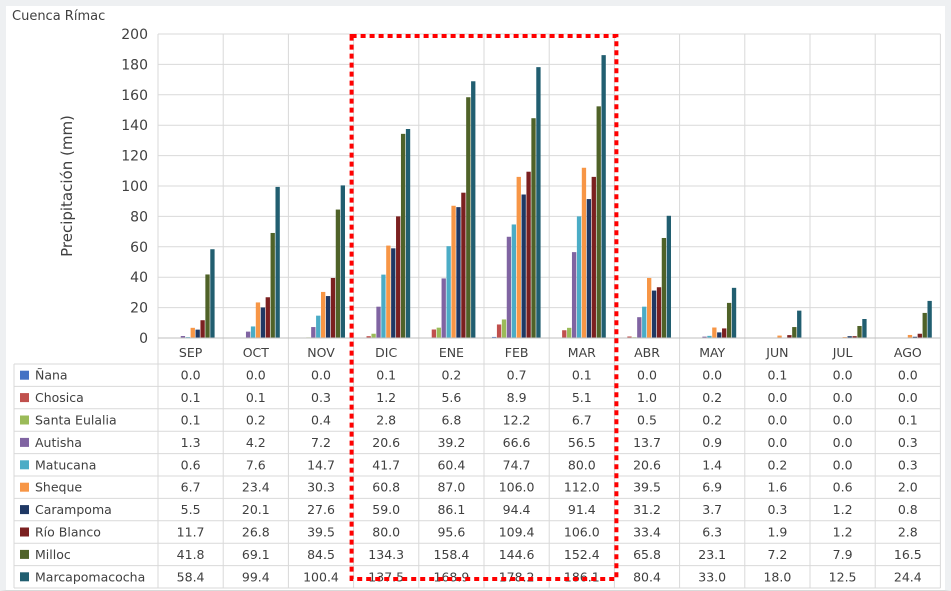 The width and height of the screenshot is (951, 591). Describe the element at coordinates (517, 352) in the screenshot. I see `category-label: FEB` at that location.